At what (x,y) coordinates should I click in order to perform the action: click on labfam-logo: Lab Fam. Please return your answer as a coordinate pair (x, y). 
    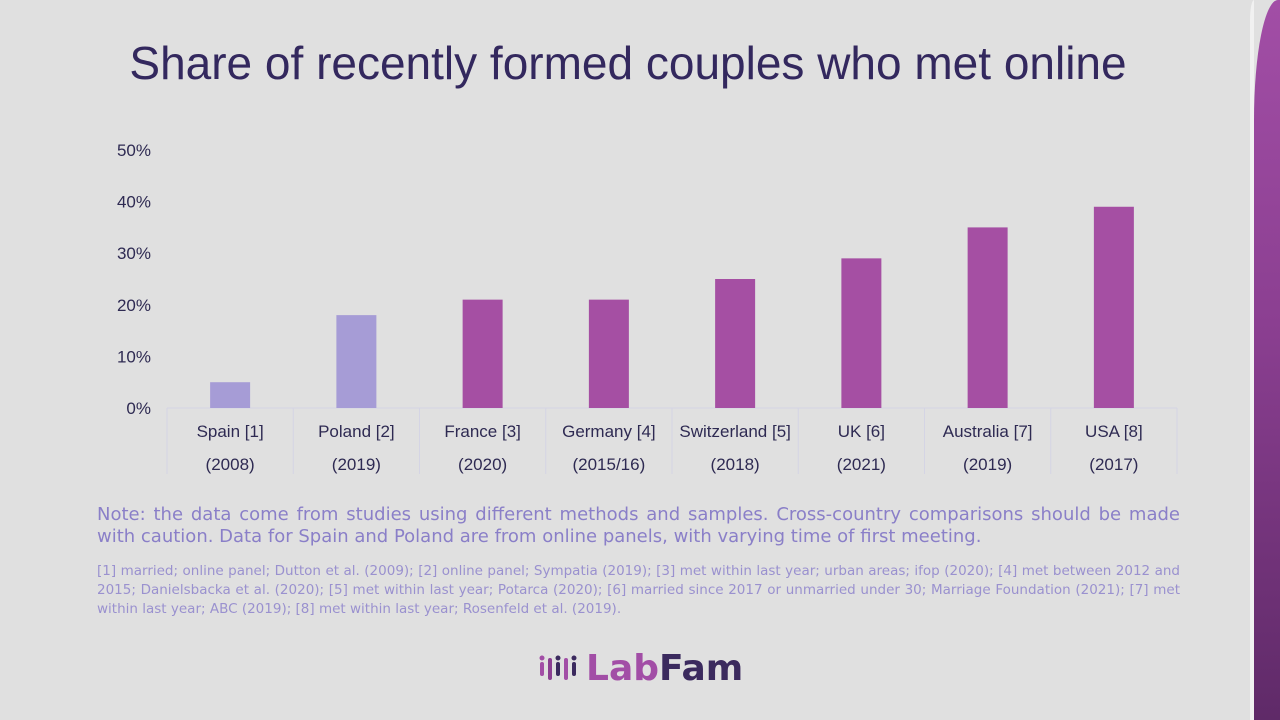
    Looking at the image, I should click on (641, 668).